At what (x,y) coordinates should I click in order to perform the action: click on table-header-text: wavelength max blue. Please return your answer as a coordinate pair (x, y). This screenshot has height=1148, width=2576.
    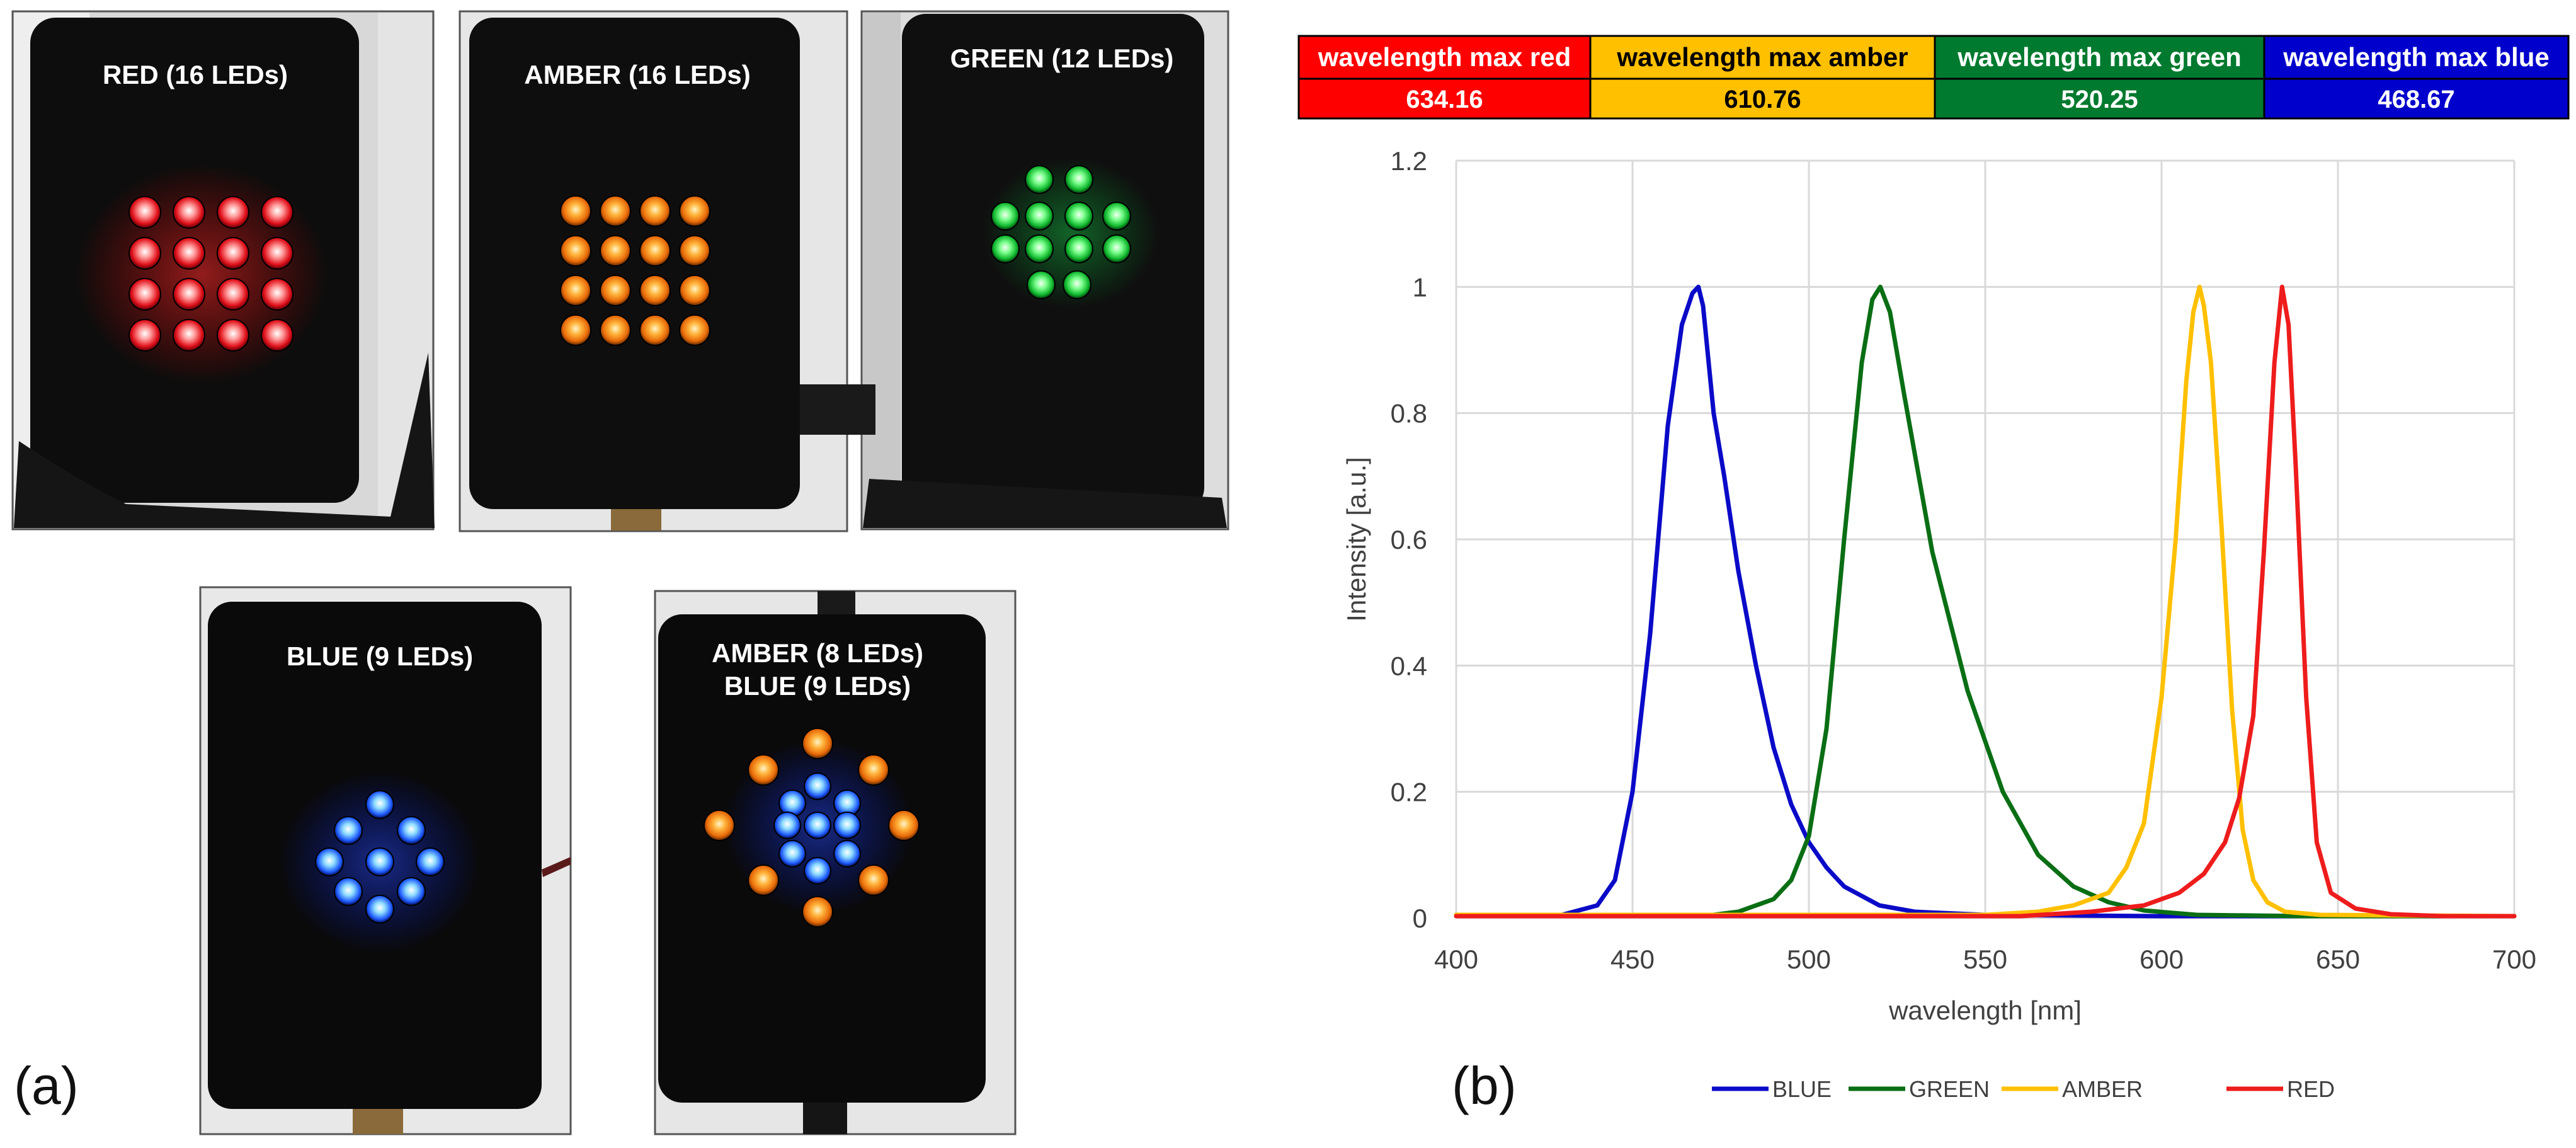
    Looking at the image, I should click on (2415, 57).